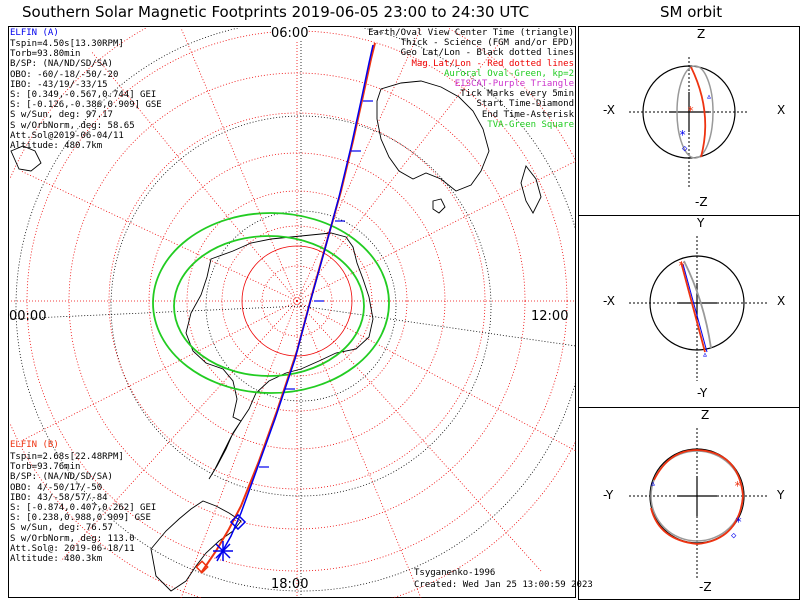 The image size is (800, 601). What do you see at coordinates (238, 522) in the screenshot?
I see `elfin-a-start-diamond` at bounding box center [238, 522].